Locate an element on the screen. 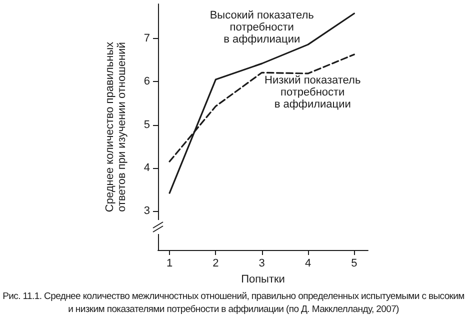 This screenshot has height=320, width=467. y-tick-label: 3 is located at coordinates (147, 211).